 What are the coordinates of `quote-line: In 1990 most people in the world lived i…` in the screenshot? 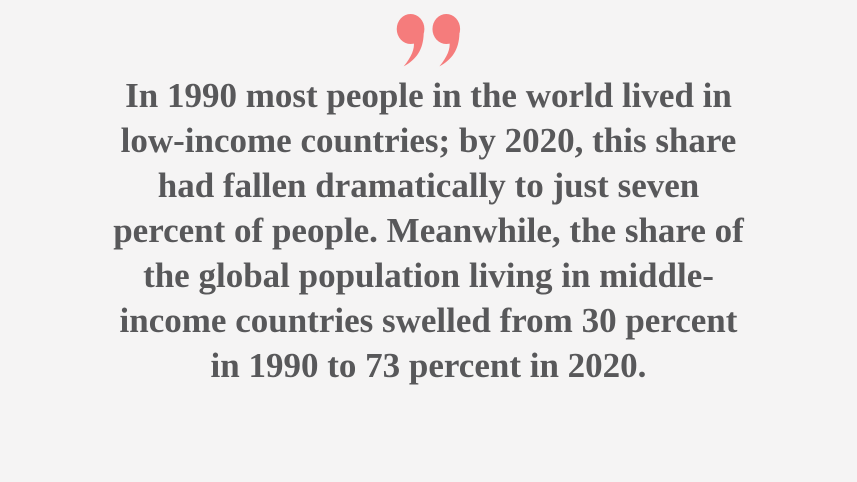 It's located at (428, 95).